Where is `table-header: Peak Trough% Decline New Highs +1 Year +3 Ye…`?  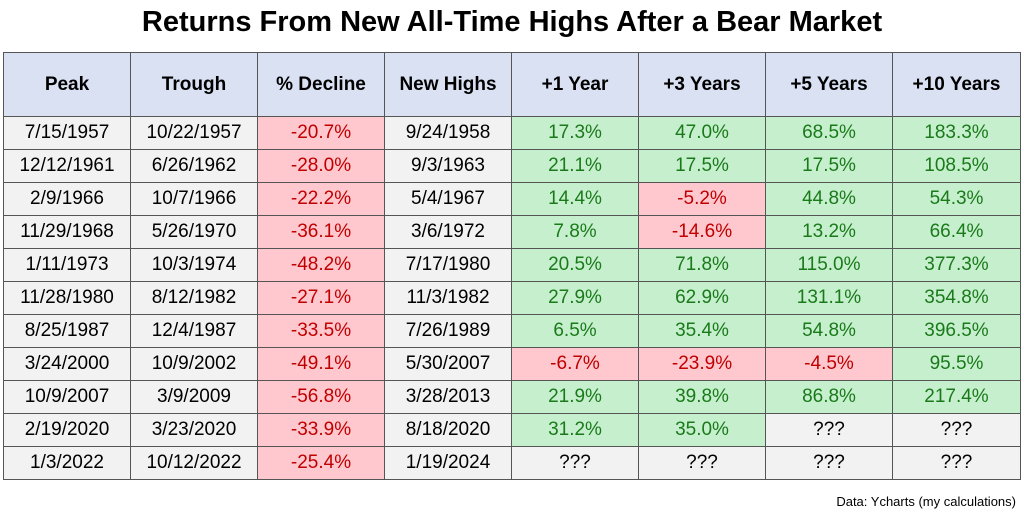 table-header: Peak Trough% Decline New Highs +1 Year +3 Ye… is located at coordinates (512, 84).